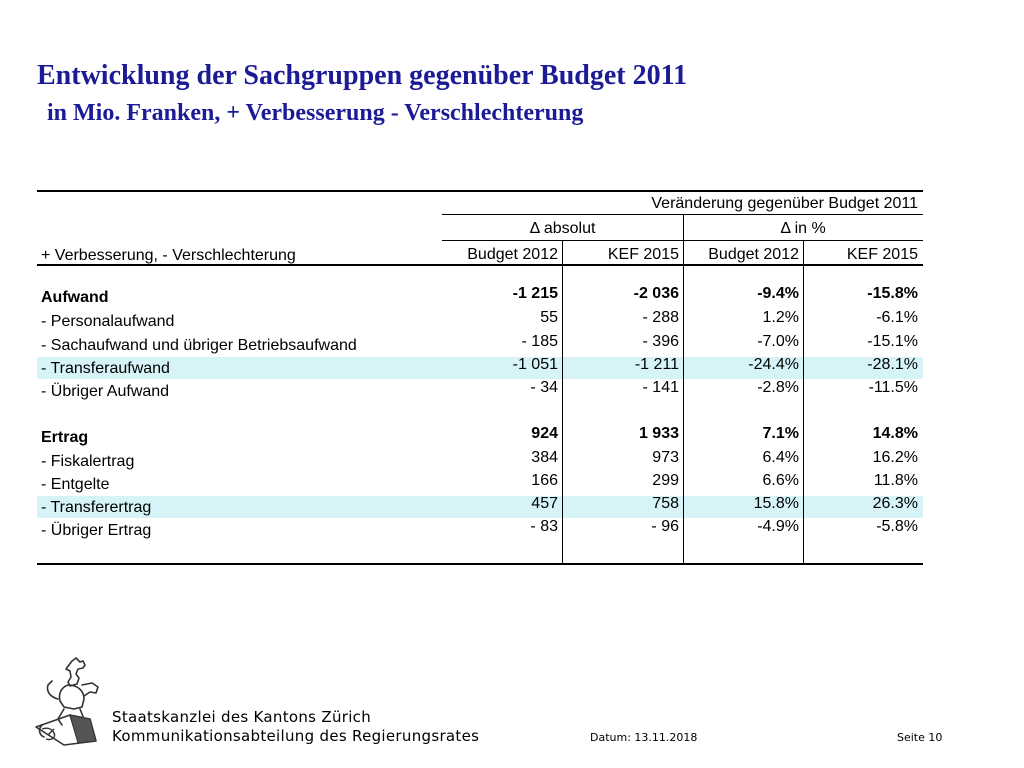  I want to click on header-bottom-rule, so click(480, 265).